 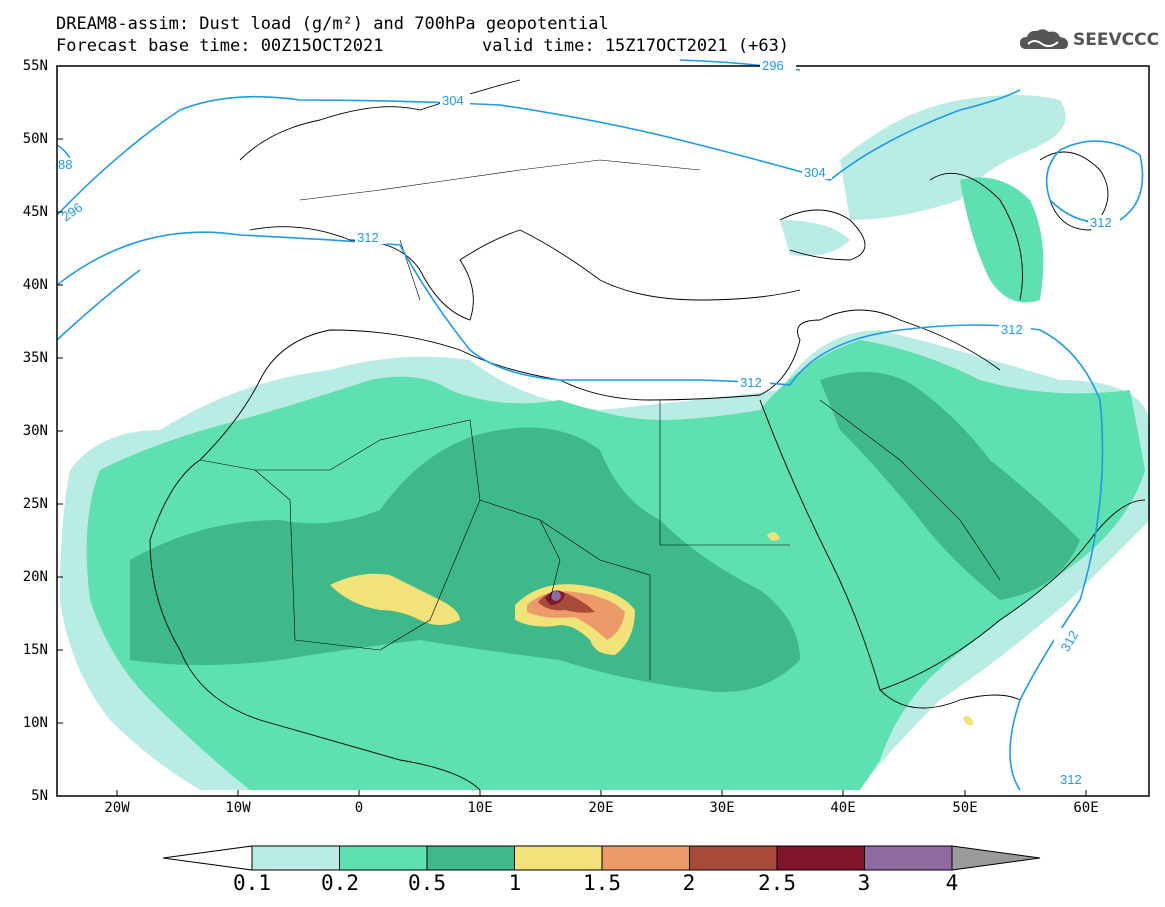 I want to click on lat-label: 20N, so click(x=35, y=577).